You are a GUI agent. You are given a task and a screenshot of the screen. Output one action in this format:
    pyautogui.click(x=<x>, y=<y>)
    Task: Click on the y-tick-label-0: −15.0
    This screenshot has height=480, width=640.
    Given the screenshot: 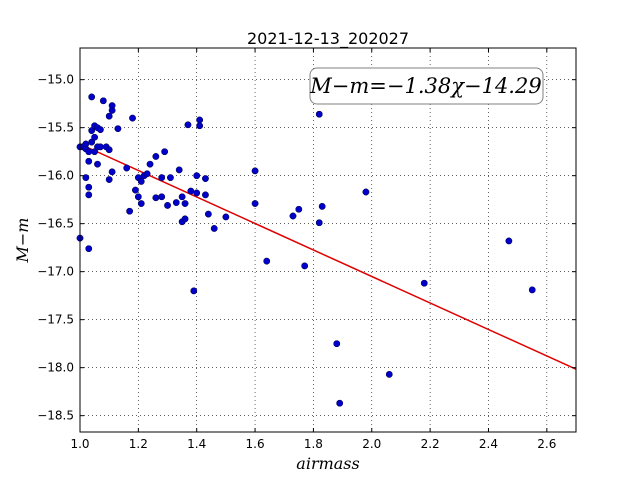 What is the action you would take?
    pyautogui.click(x=55, y=80)
    